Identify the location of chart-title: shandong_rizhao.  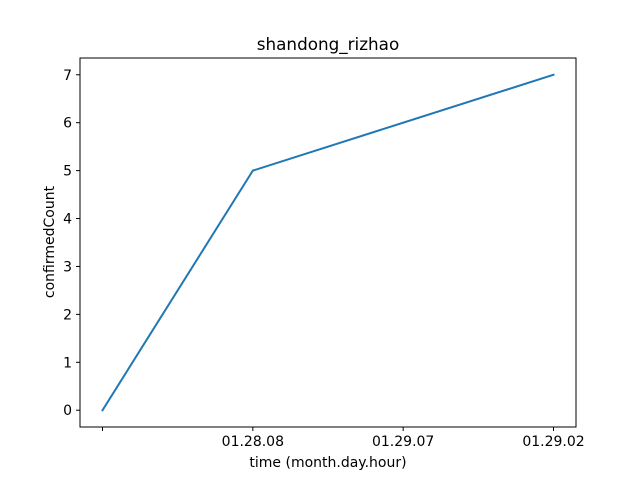
(328, 44).